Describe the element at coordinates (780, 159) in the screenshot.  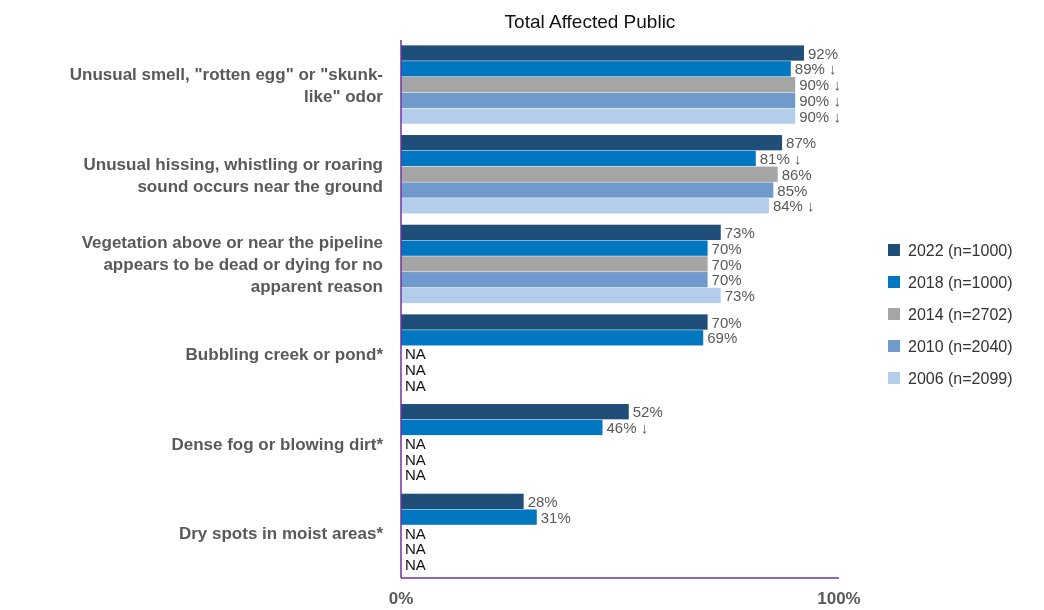
I see `data-label: 81% ↓` at that location.